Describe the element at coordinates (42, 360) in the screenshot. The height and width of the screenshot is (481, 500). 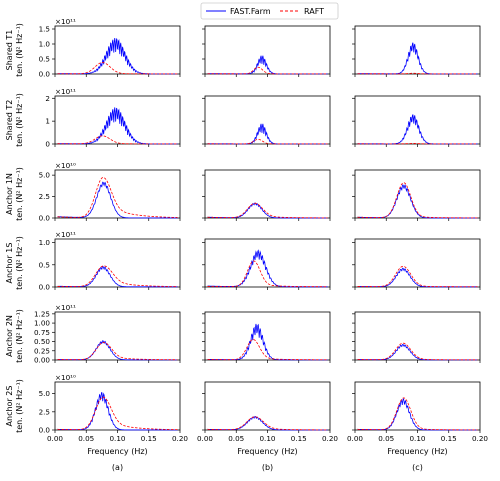
I see `ytick-label: 0.00` at that location.